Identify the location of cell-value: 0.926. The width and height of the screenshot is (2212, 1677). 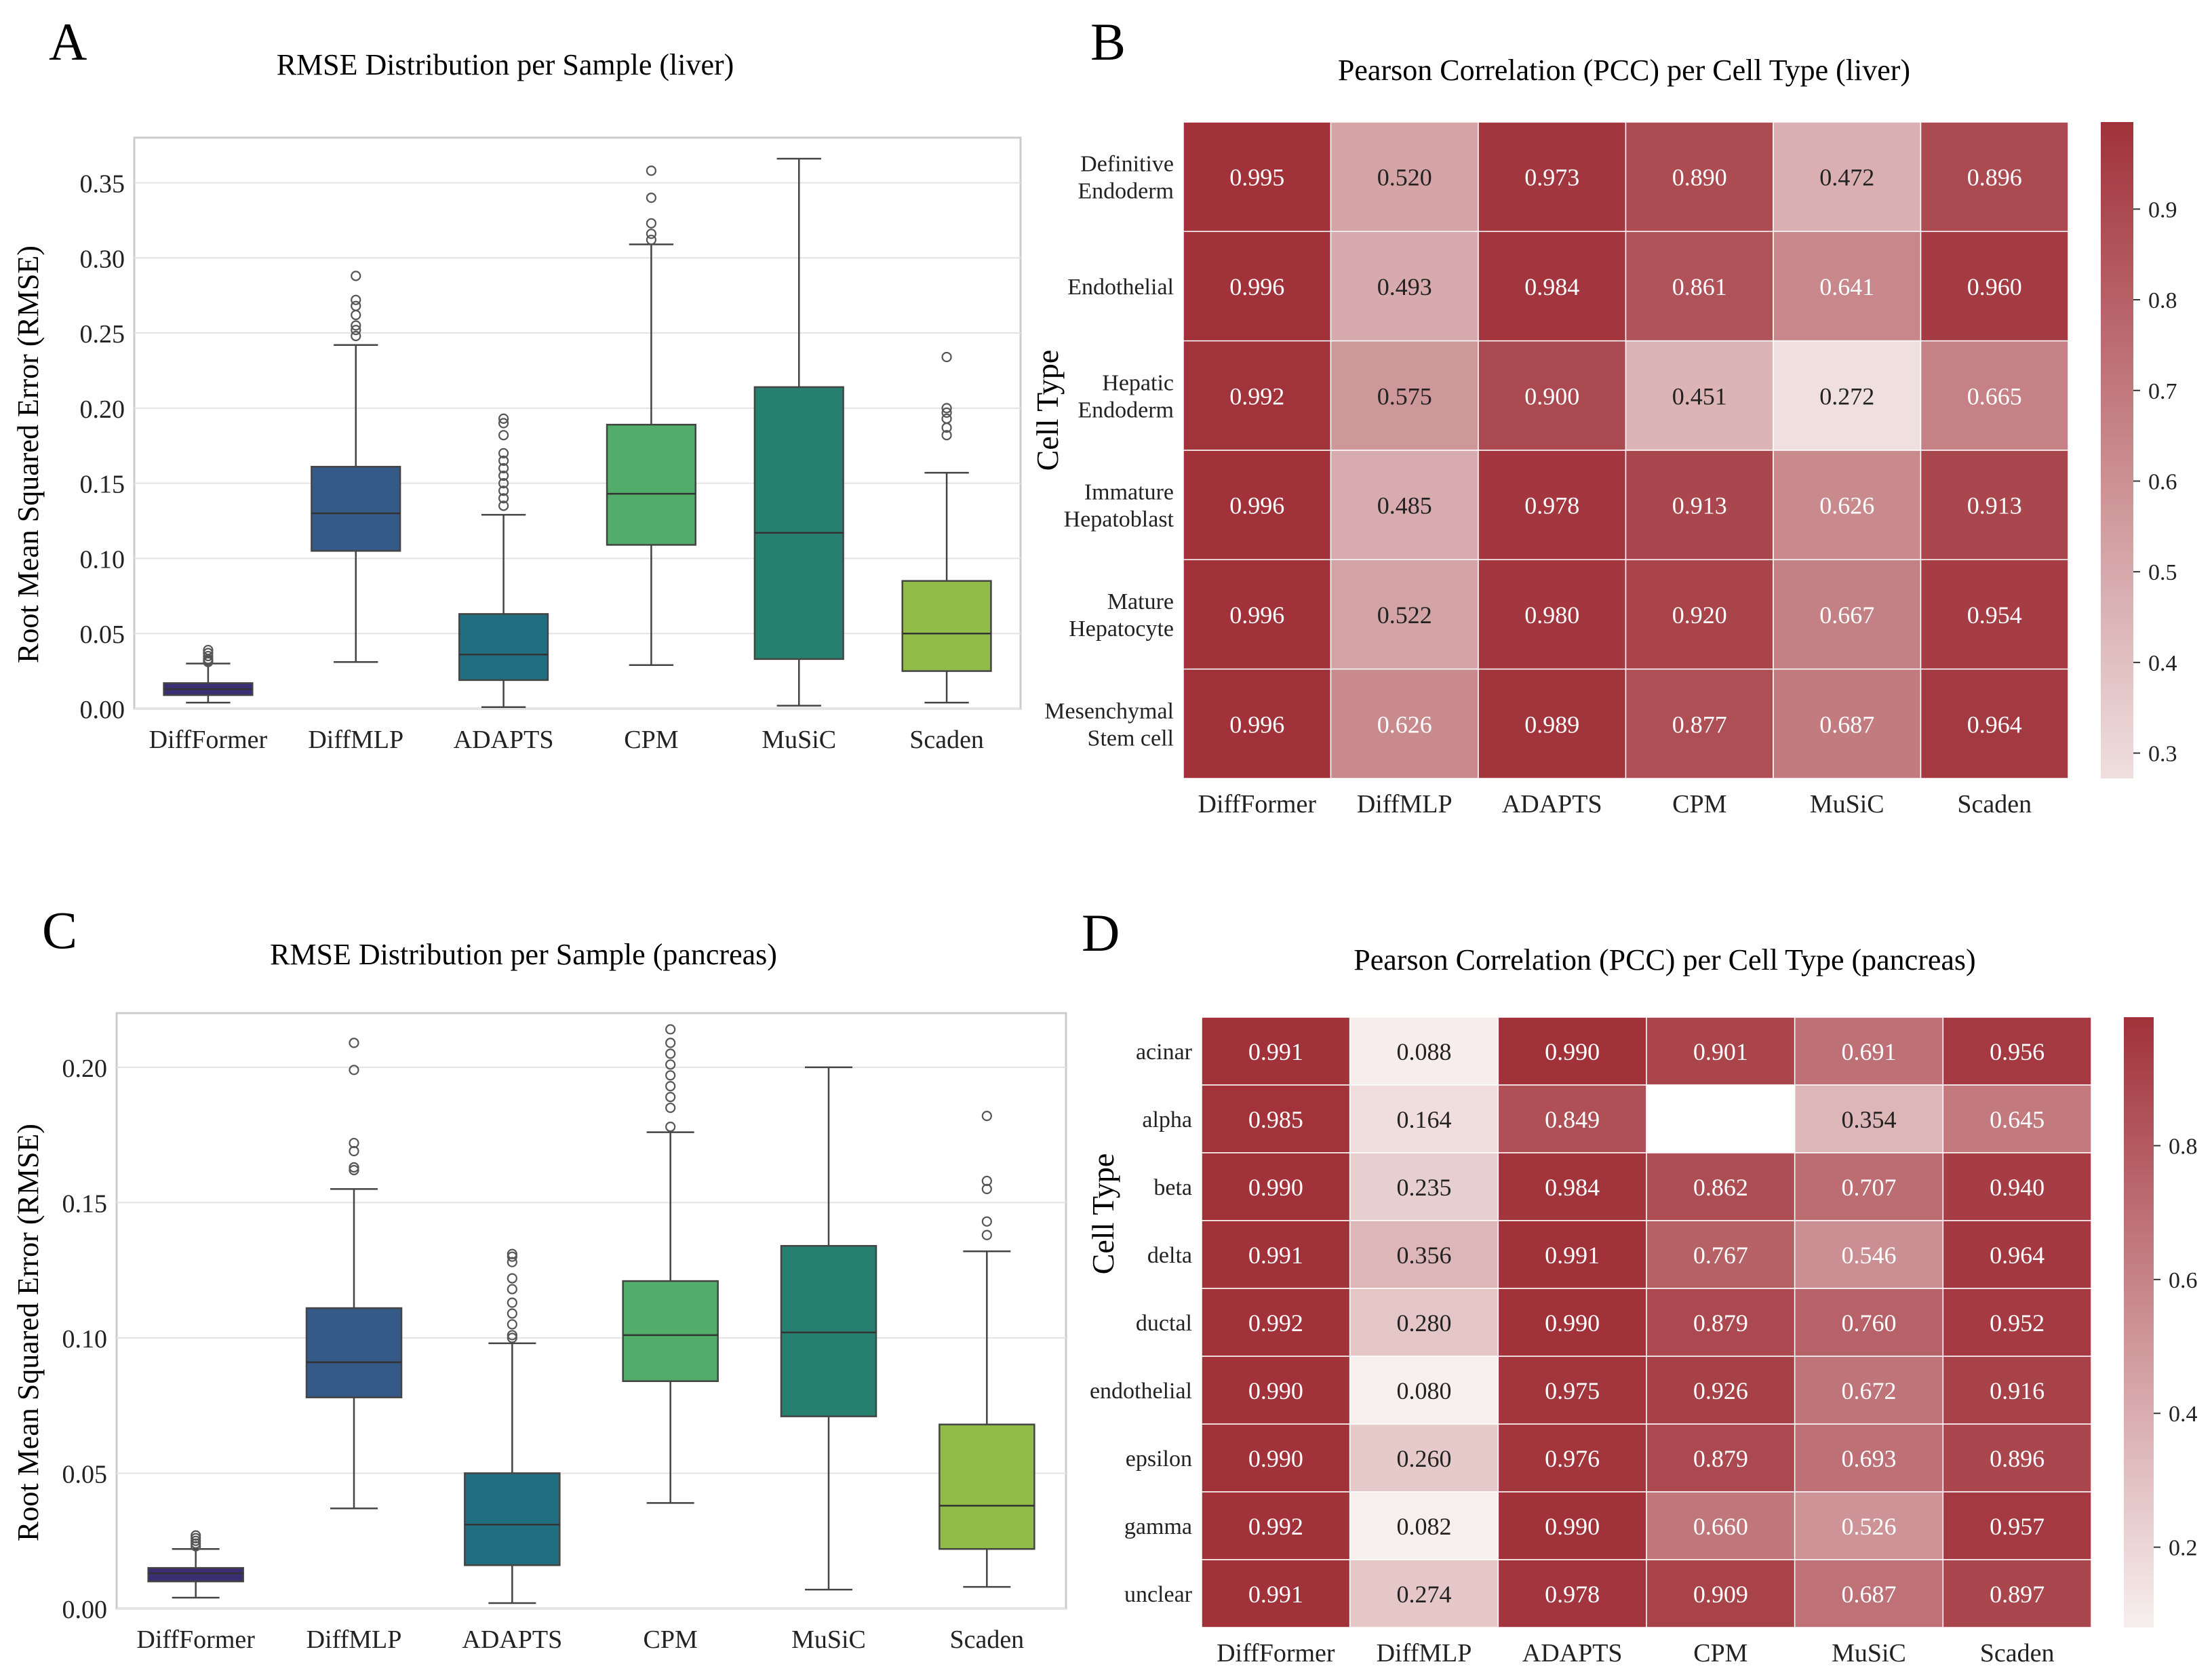
(1721, 1391).